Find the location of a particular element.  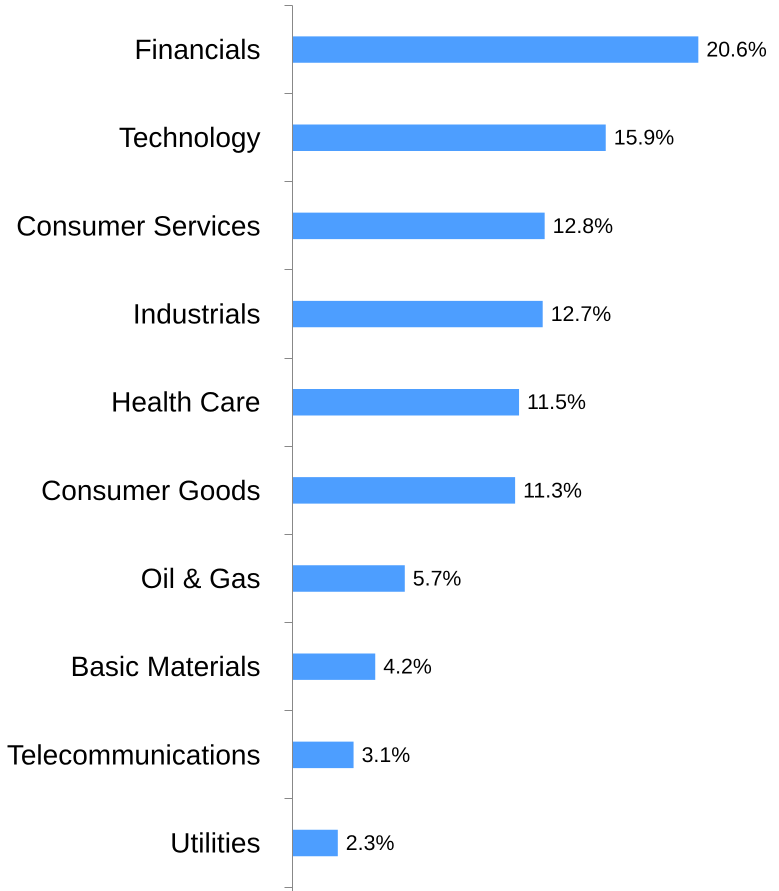

data-label: 12.8% is located at coordinates (583, 226).